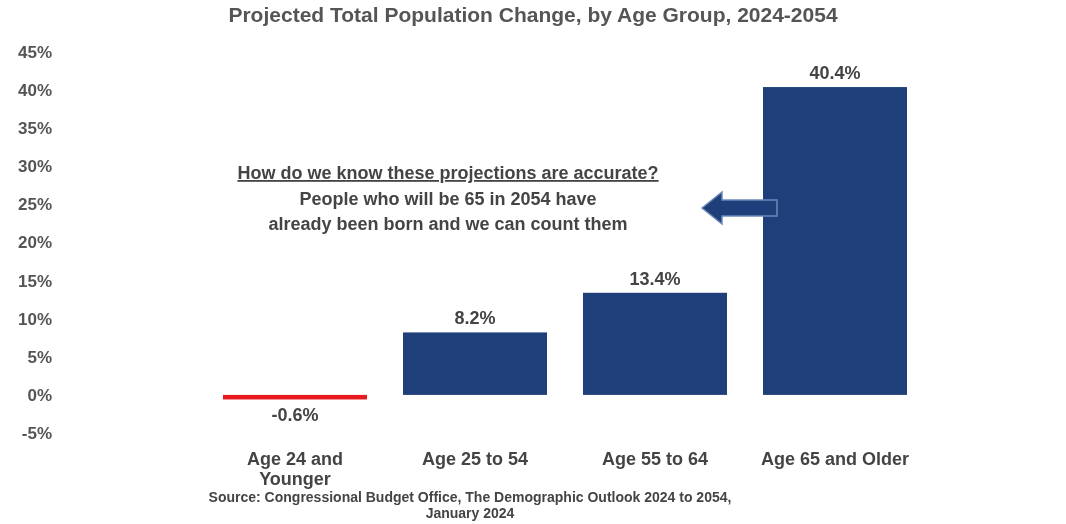 This screenshot has height=524, width=1066. What do you see at coordinates (448, 224) in the screenshot?
I see `annotation: already been born and we can count them` at bounding box center [448, 224].